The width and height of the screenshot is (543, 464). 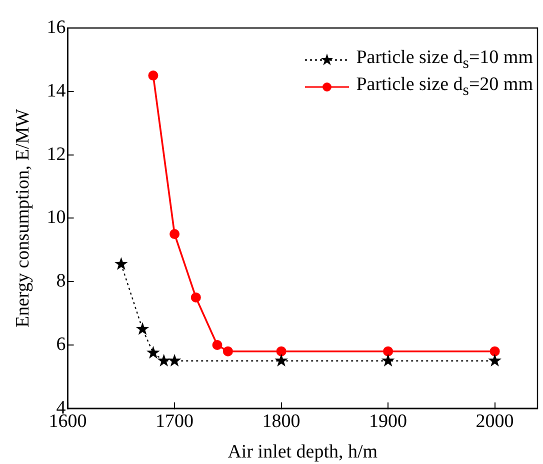 I want to click on y-tick-label: 6, so click(x=61, y=344).